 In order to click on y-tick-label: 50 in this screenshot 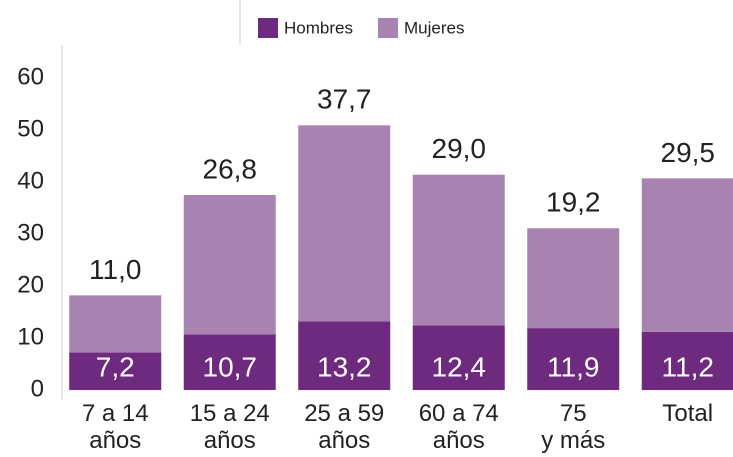, I will do `click(30, 128)`.